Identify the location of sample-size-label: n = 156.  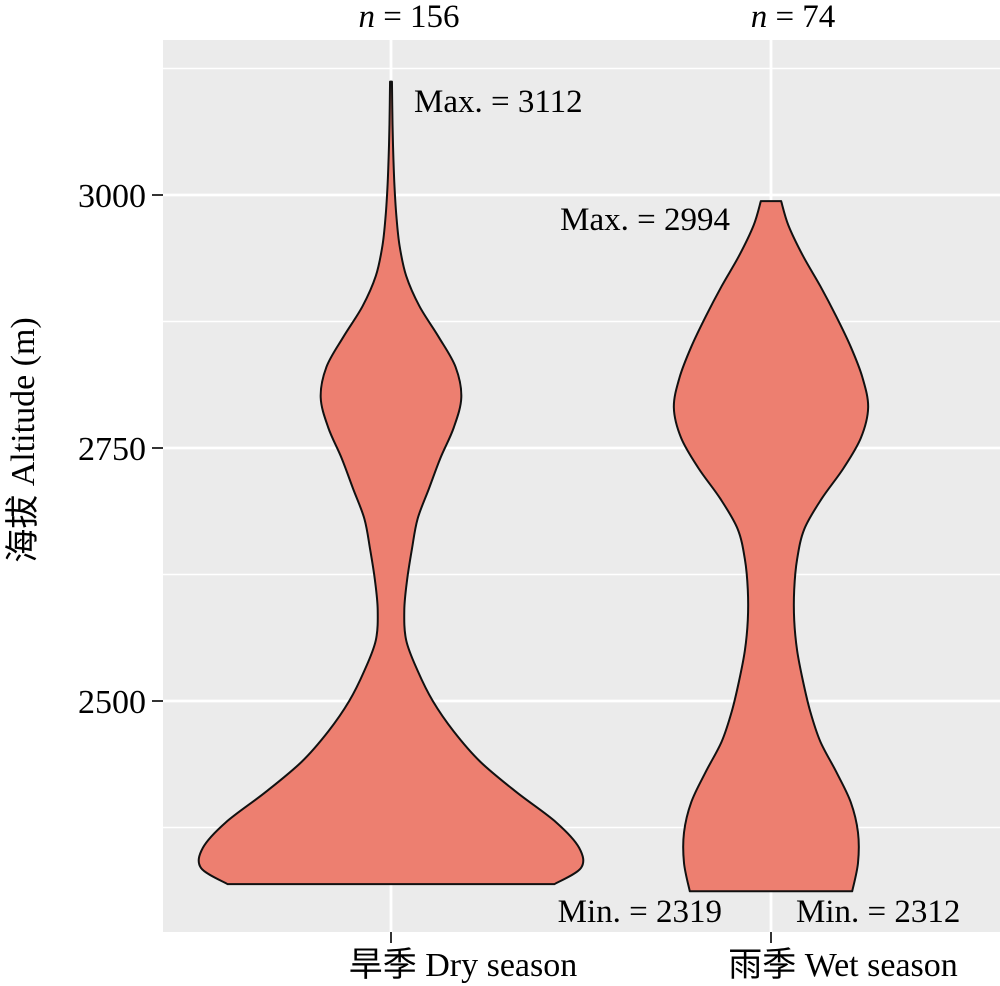
(408, 17).